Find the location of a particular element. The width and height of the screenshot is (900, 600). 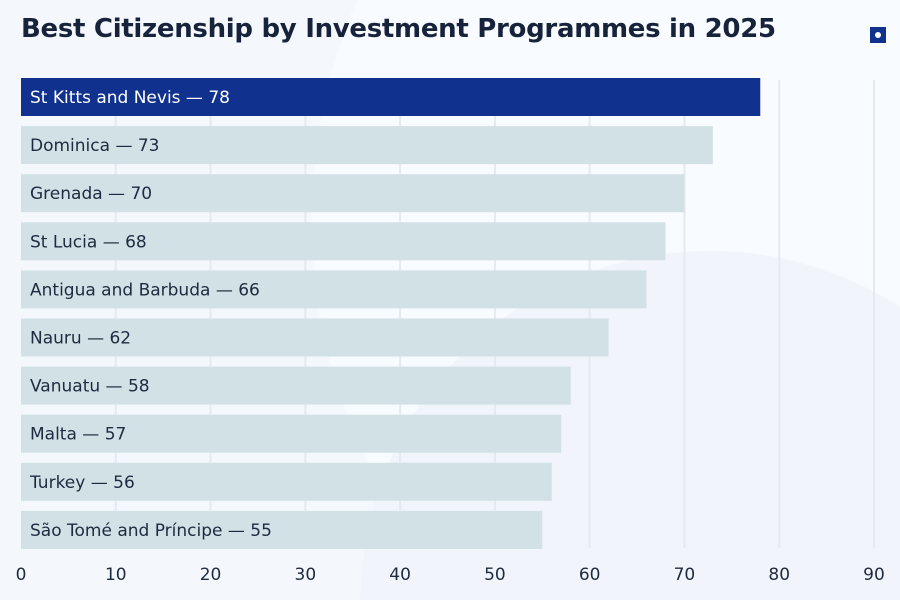

x-tick-label: 20 is located at coordinates (211, 575).